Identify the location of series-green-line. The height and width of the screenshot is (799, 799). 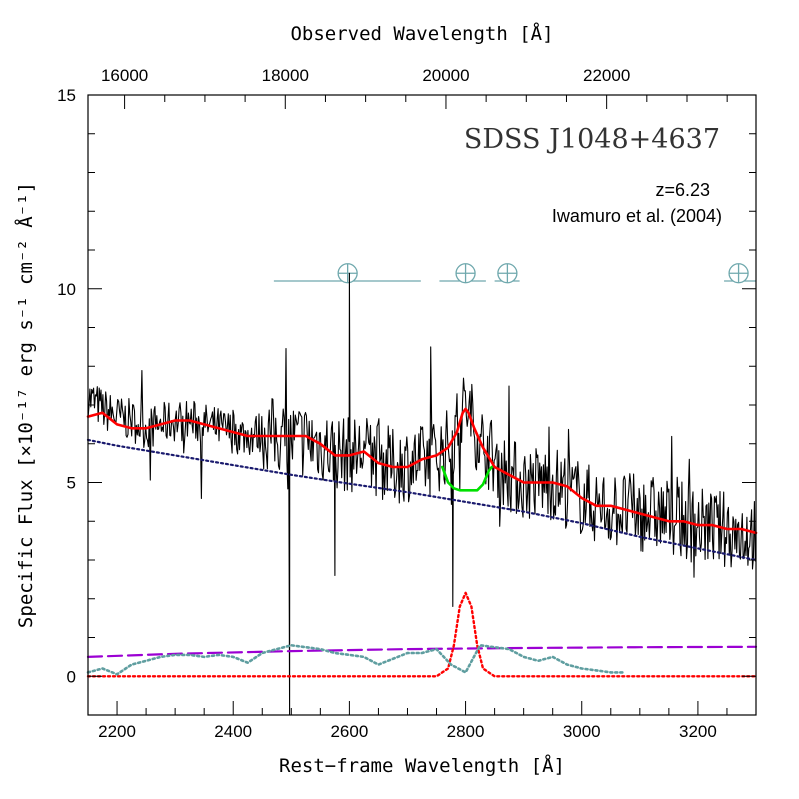
(467, 478).